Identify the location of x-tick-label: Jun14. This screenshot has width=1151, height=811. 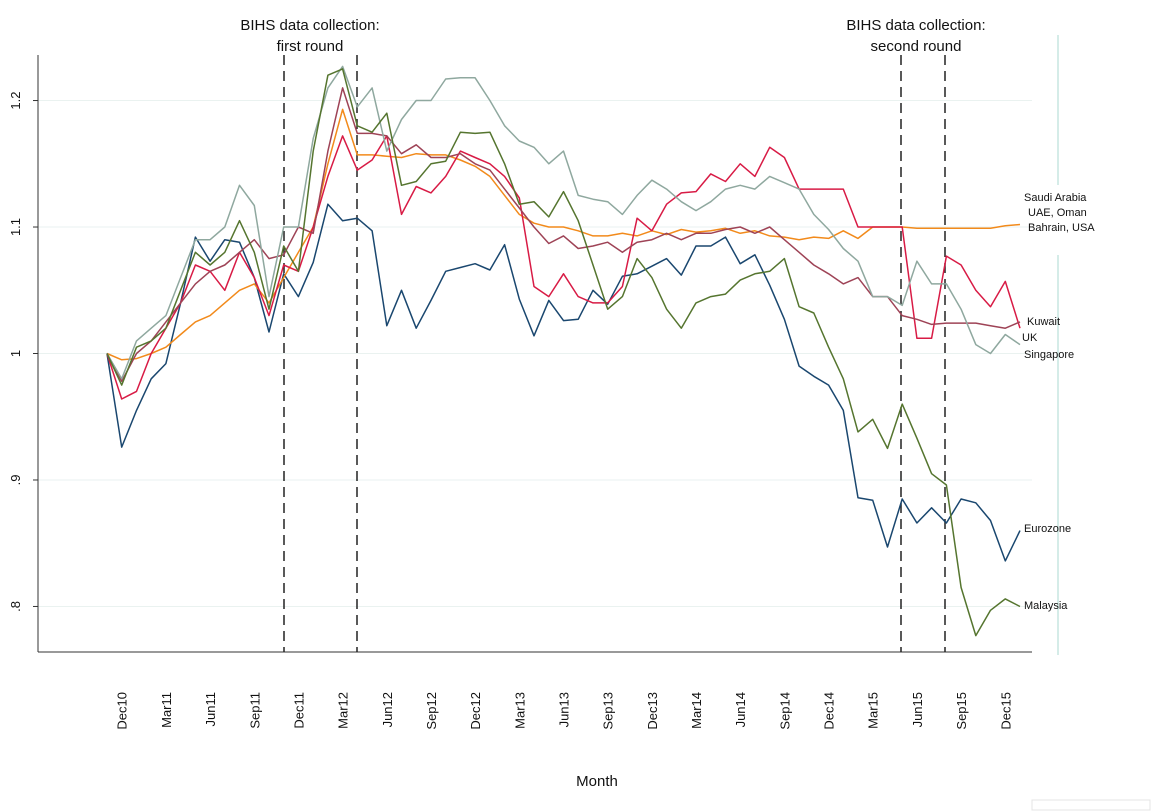
(740, 709).